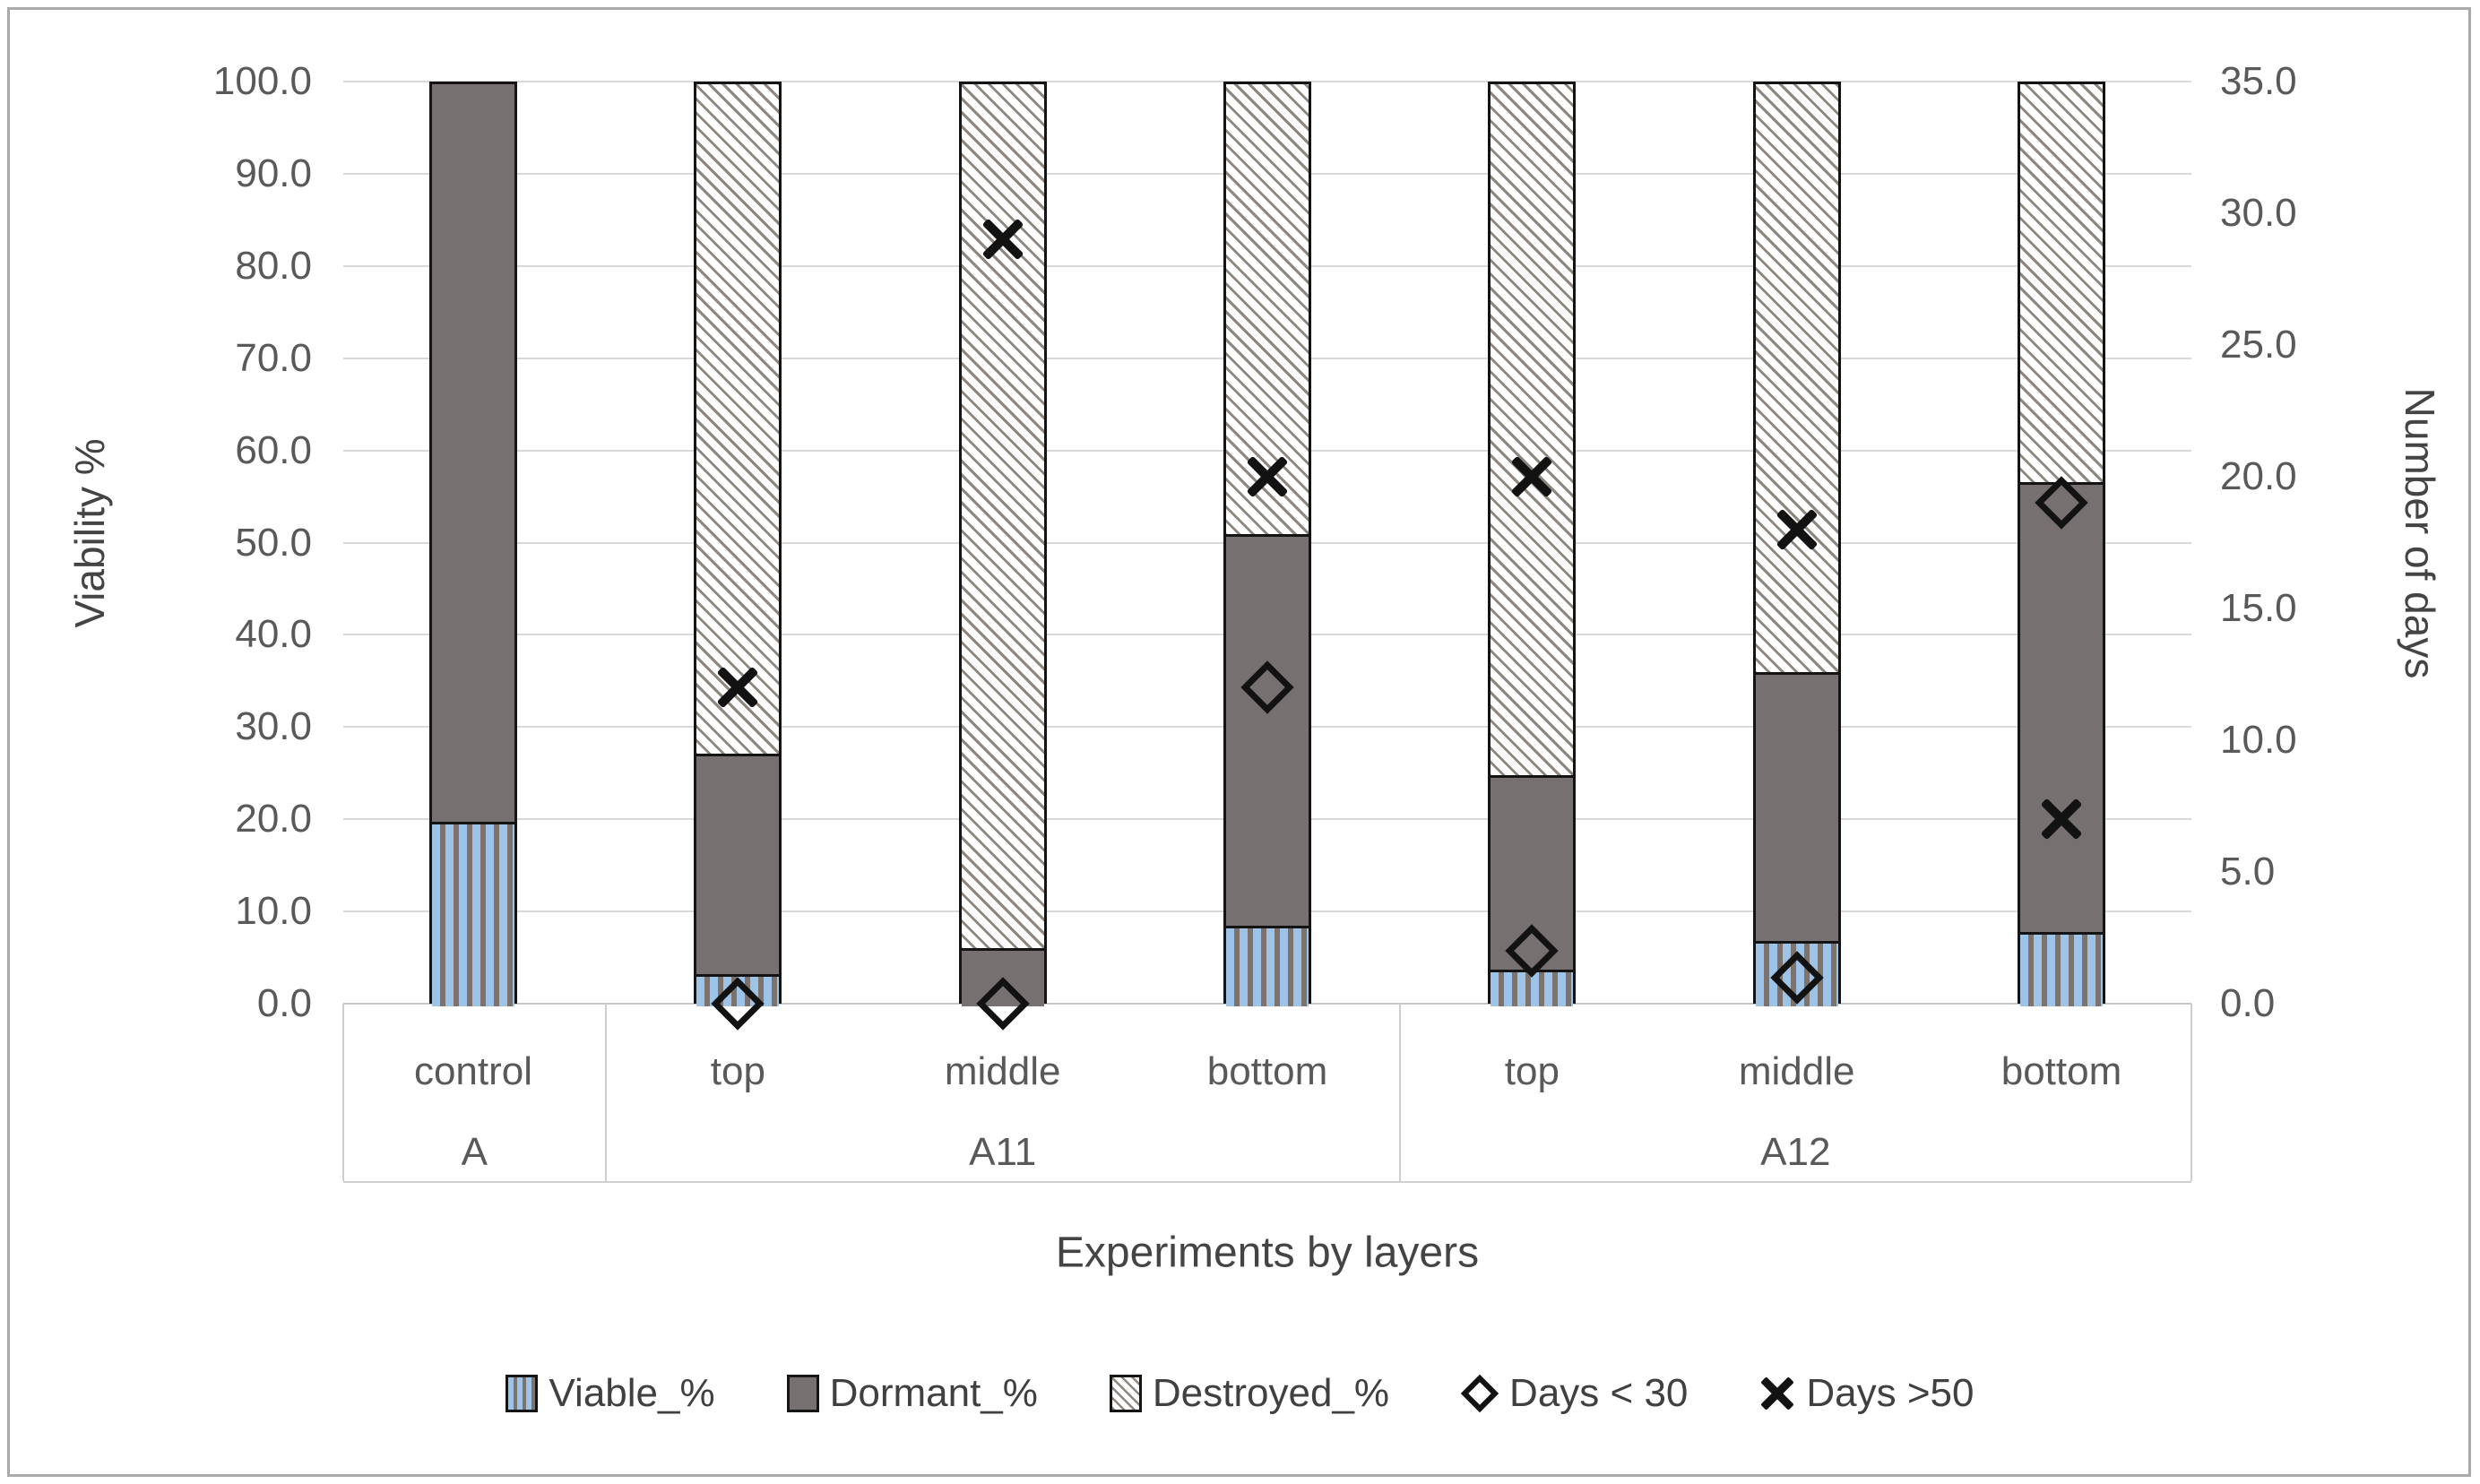 This screenshot has height=1484, width=2480. Describe the element at coordinates (1267, 1253) in the screenshot. I see `x-axis-title: Experiments by layers` at that location.